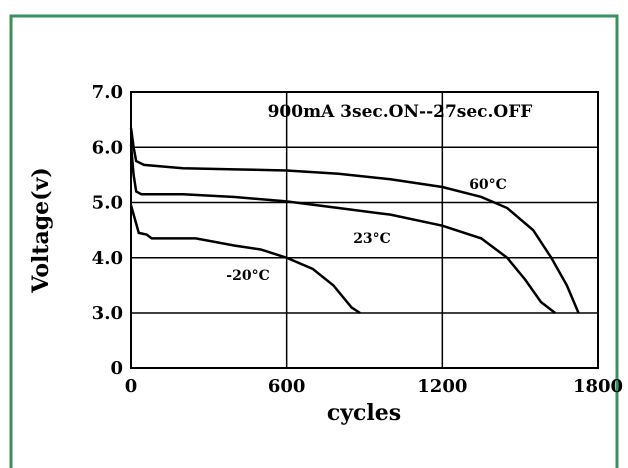 This screenshot has width=628, height=468. I want to click on x-tick-label: 0, so click(131, 386).